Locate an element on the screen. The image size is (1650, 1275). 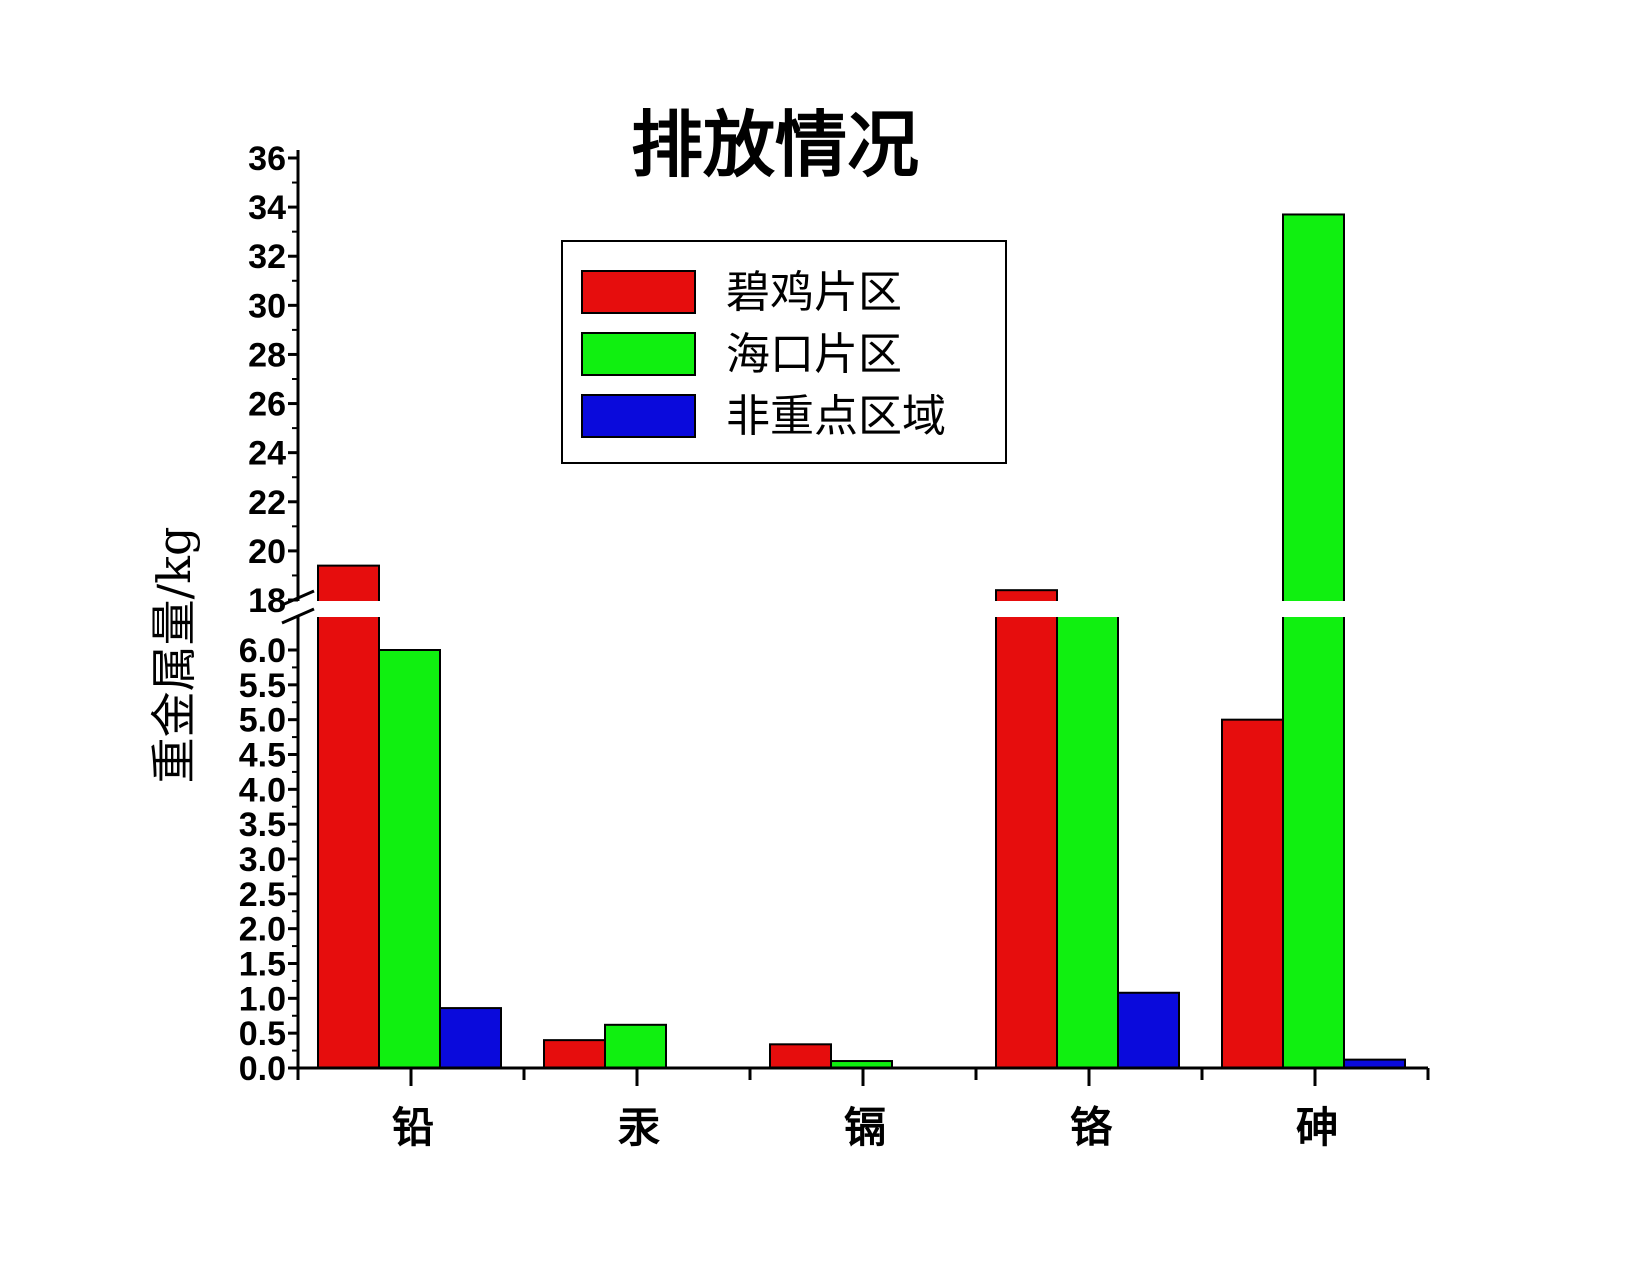
y-tick-label: 3.0 is located at coordinates (262, 860).